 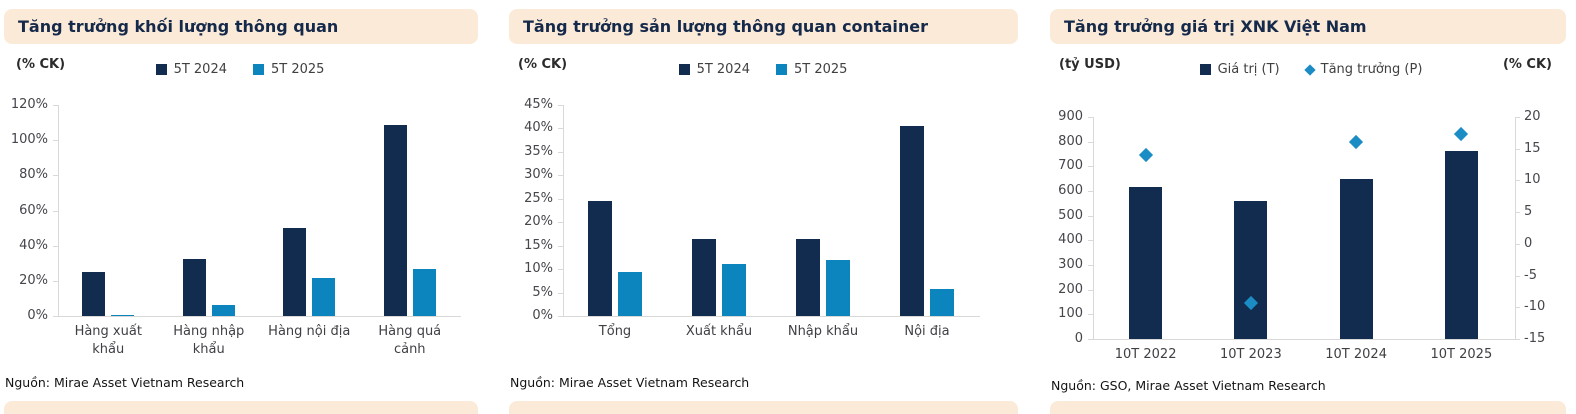 What do you see at coordinates (29, 139) in the screenshot?
I see `y-axis-tick-label: 100%` at bounding box center [29, 139].